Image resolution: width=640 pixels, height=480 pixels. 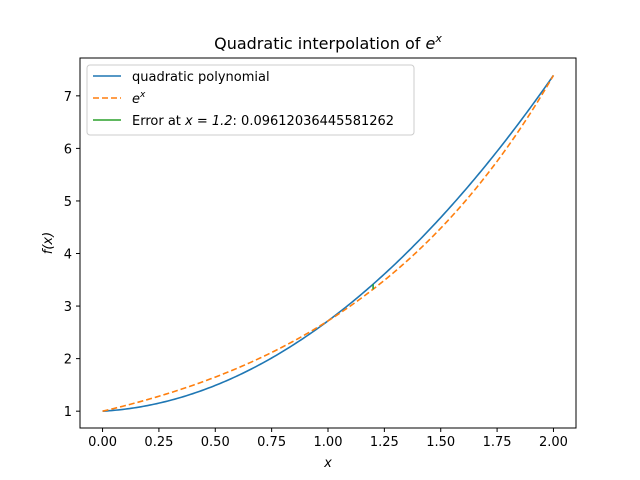 What do you see at coordinates (68, 412) in the screenshot?
I see `y-tick-label: 1` at bounding box center [68, 412].